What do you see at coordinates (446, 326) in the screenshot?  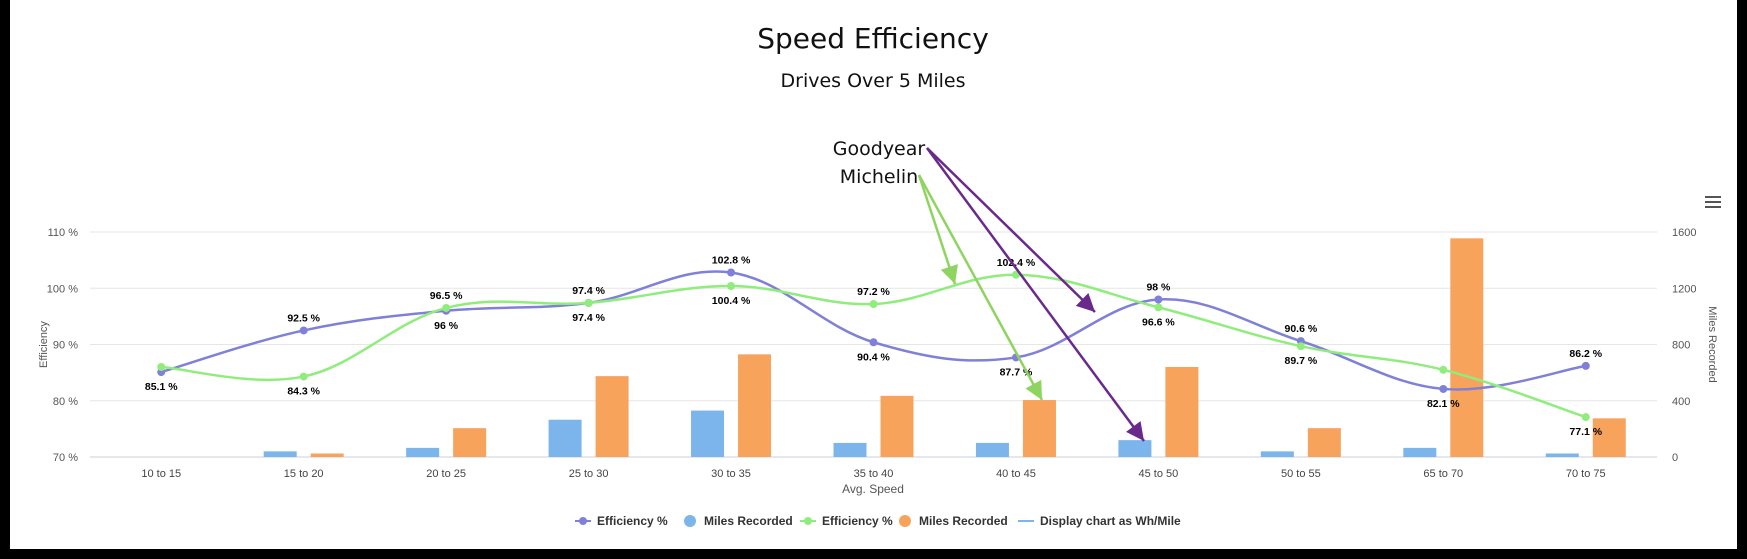 I see `data-label: 96 %` at bounding box center [446, 326].